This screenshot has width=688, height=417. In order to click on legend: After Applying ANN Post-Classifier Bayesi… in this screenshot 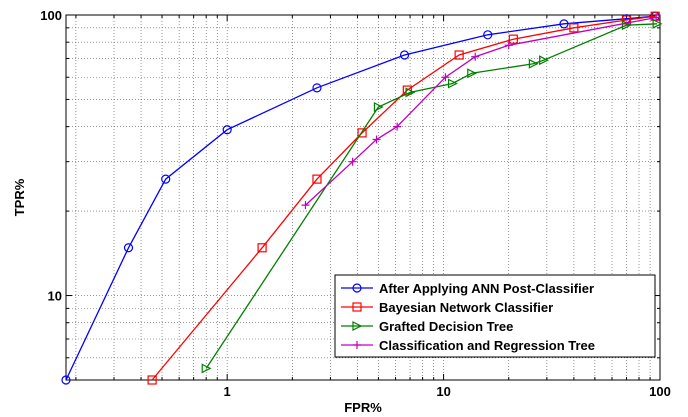, I will do `click(495, 316)`.